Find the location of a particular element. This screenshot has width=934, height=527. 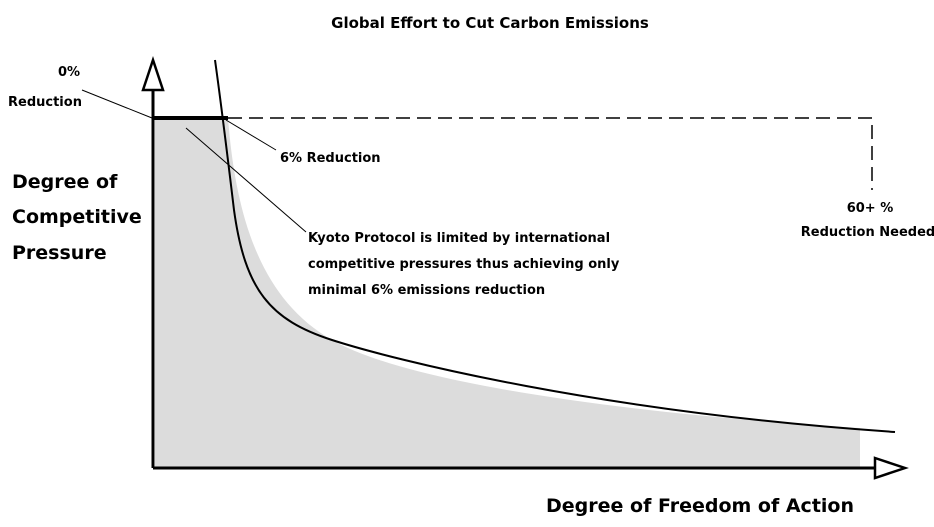

annotation: Reduction Needed is located at coordinates (867, 232).